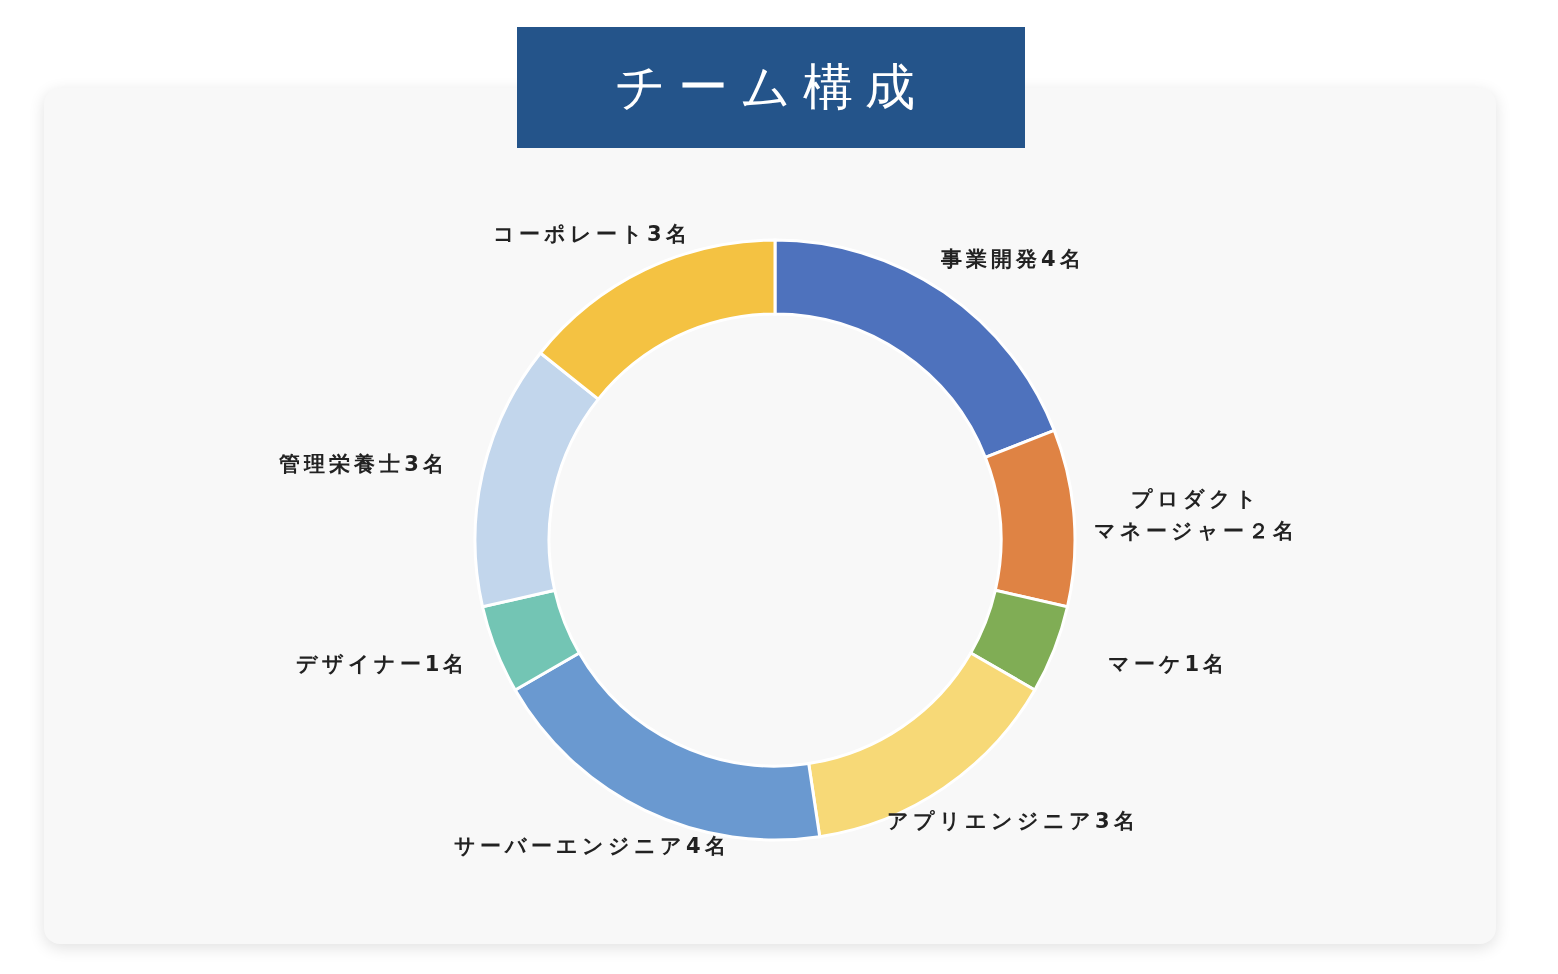  Describe the element at coordinates (363, 464) in the screenshot. I see `slice-label: 管理栄養士3名` at that location.